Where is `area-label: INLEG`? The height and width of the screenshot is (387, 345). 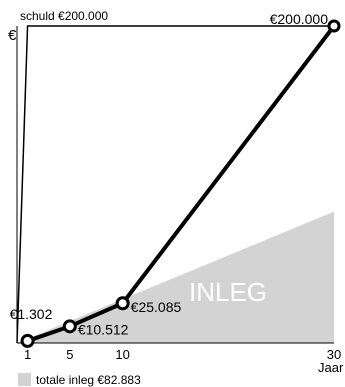 area-label: INLEG is located at coordinates (228, 292).